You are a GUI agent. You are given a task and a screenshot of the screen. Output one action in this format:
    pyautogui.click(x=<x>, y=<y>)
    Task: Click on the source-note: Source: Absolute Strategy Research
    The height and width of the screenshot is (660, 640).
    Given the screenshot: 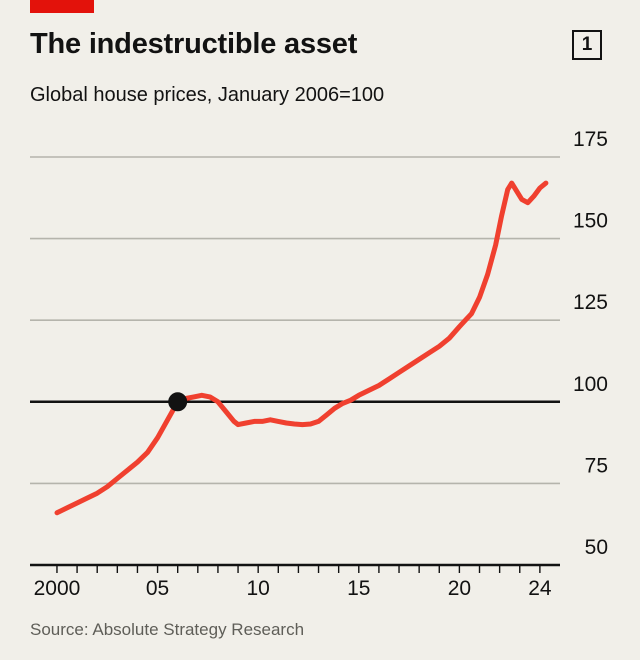 What is the action you would take?
    pyautogui.click(x=167, y=629)
    